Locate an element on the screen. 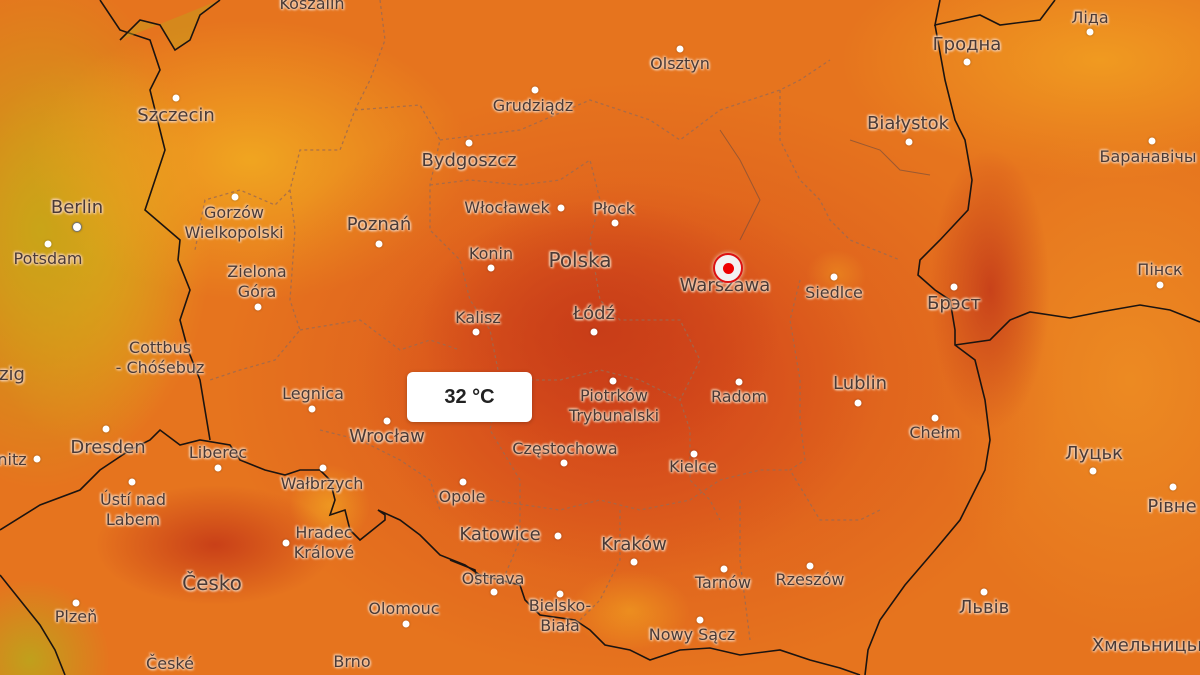 The width and height of the screenshot is (1200, 675). city-label-rivne: Рівне is located at coordinates (1172, 506).